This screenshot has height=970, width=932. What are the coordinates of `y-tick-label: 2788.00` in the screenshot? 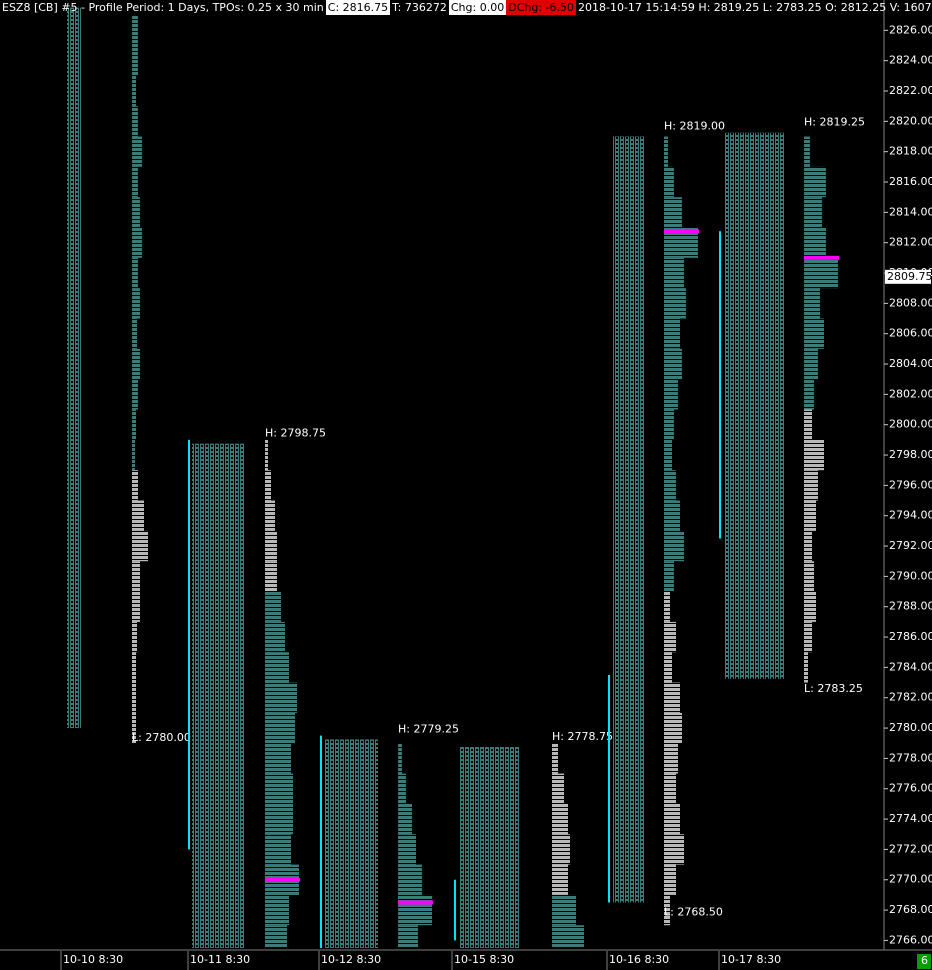 It's located at (910, 606).